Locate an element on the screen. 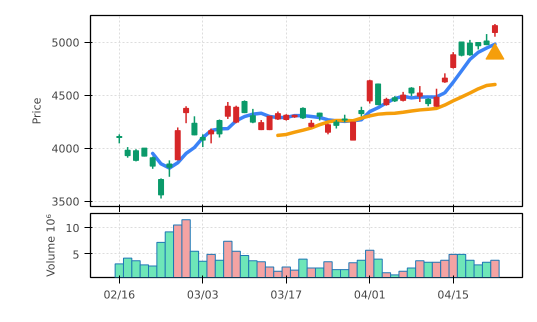 This screenshot has height=322, width=537. y-tick-label: 3500 is located at coordinates (66, 202).